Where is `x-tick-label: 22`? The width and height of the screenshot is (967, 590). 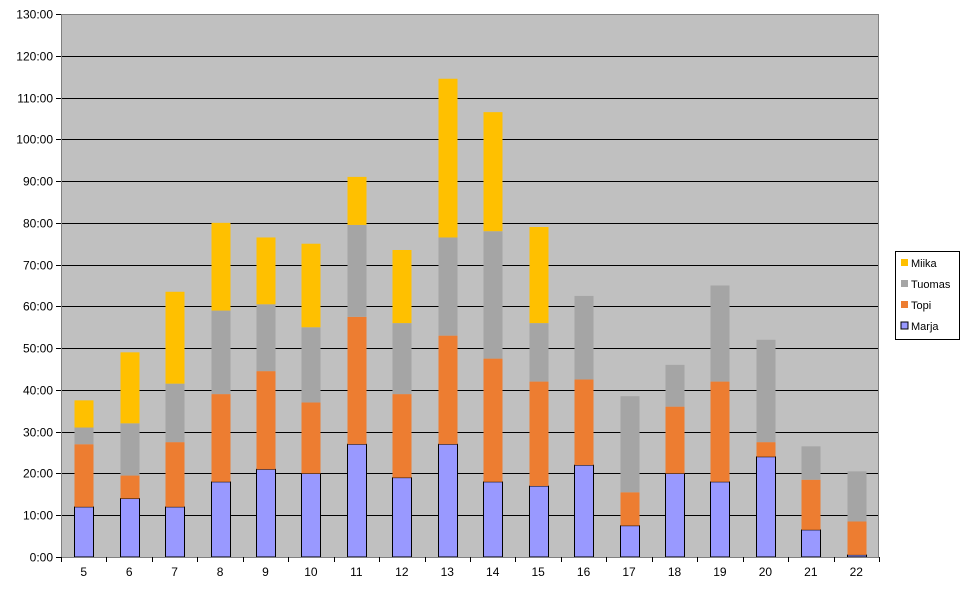 x-tick-label: 22 is located at coordinates (857, 572).